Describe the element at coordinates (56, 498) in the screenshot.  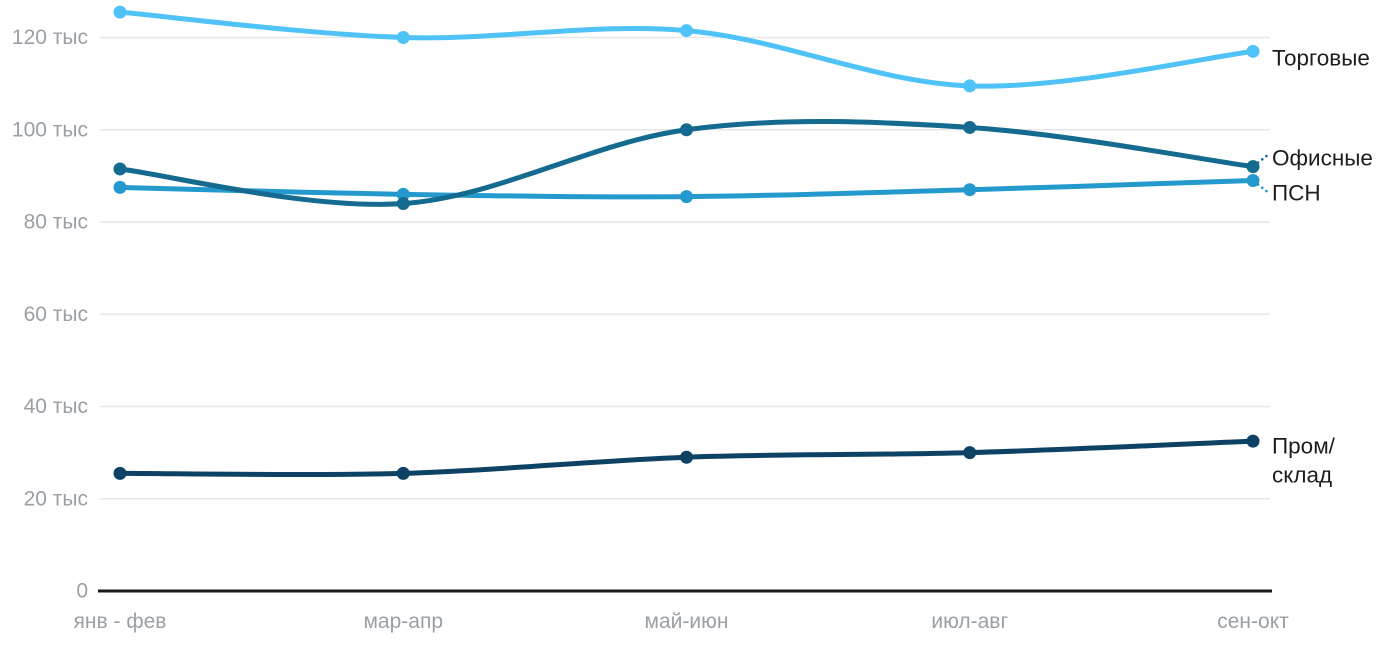
I see `y-axis-tick-label: 20 тыс` at that location.